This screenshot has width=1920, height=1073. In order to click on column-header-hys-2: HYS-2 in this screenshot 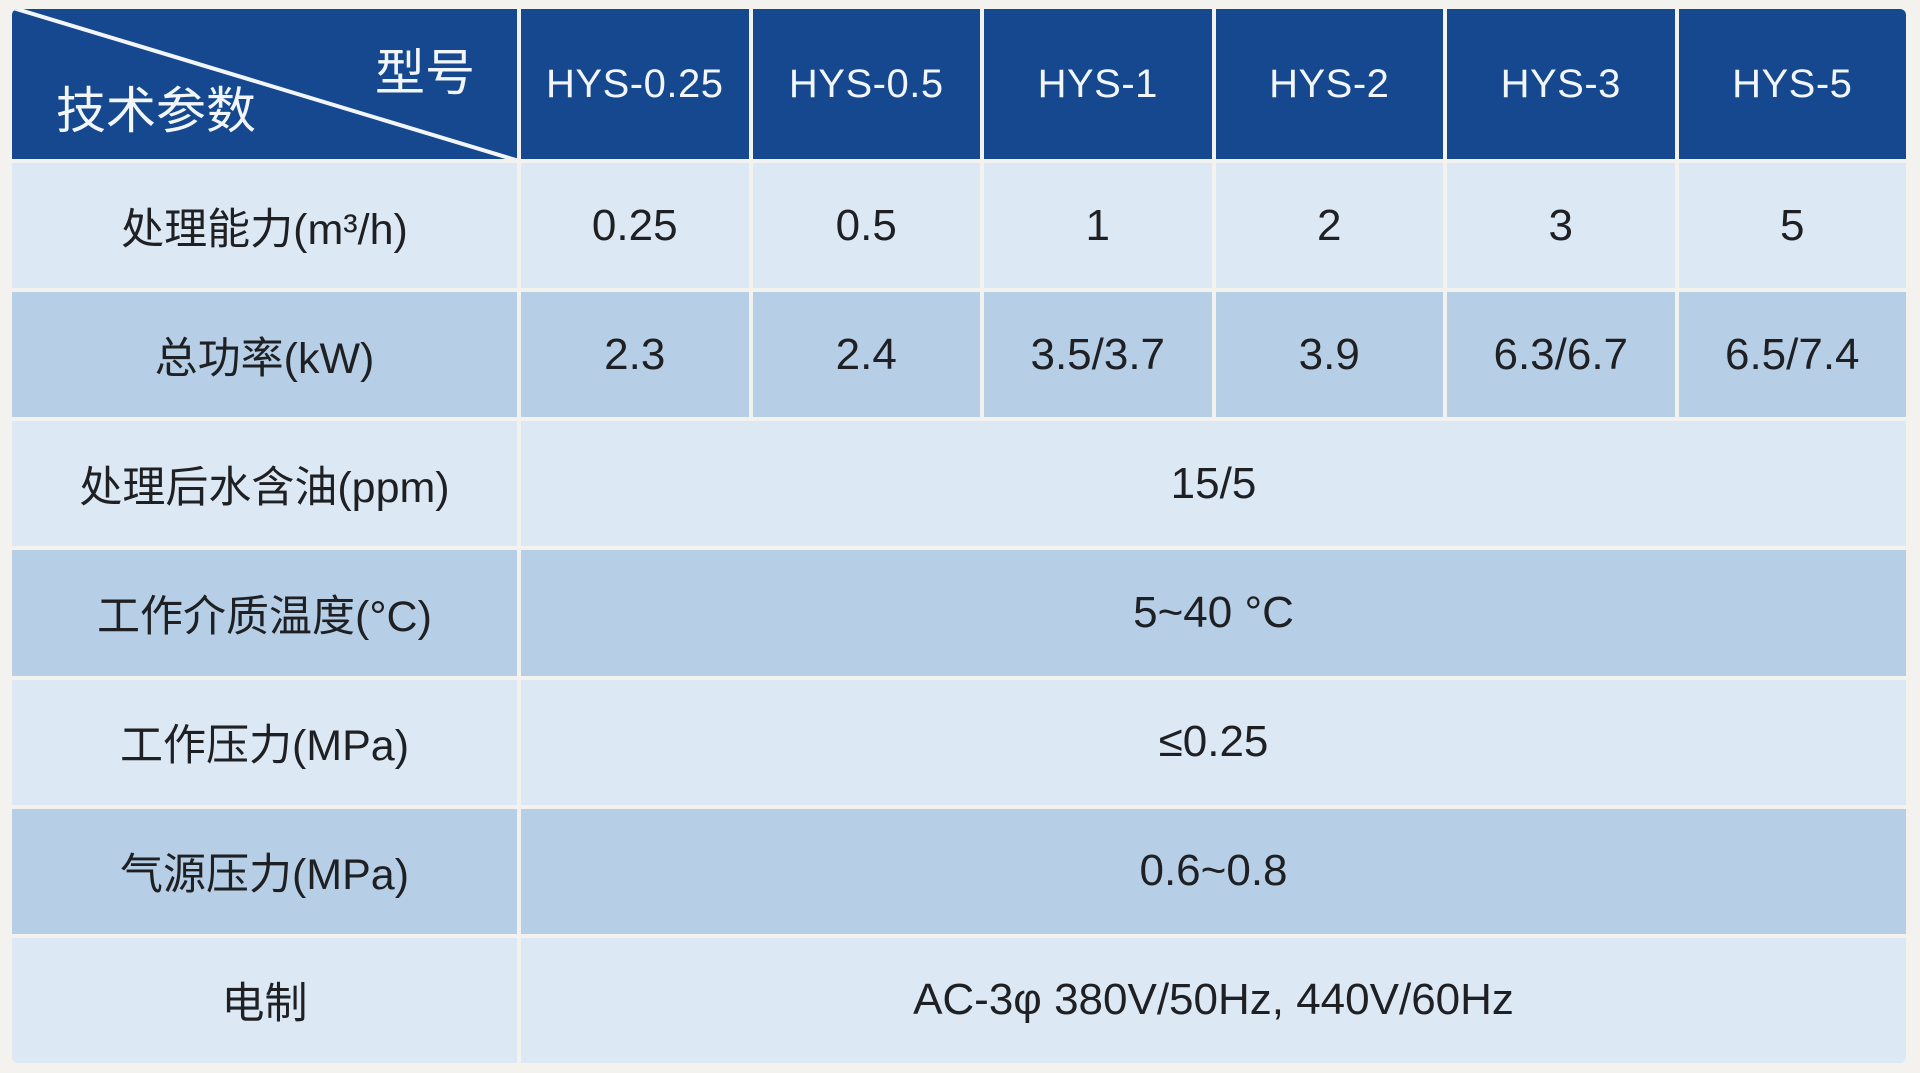, I will do `click(1329, 84)`.